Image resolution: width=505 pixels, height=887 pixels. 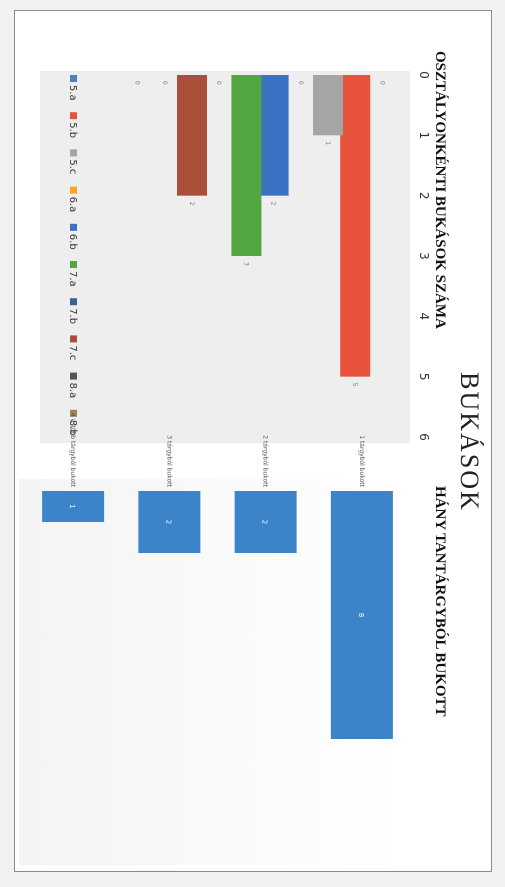 What do you see at coordinates (424, 377) in the screenshot?
I see `y-tick-label: 5` at bounding box center [424, 377].